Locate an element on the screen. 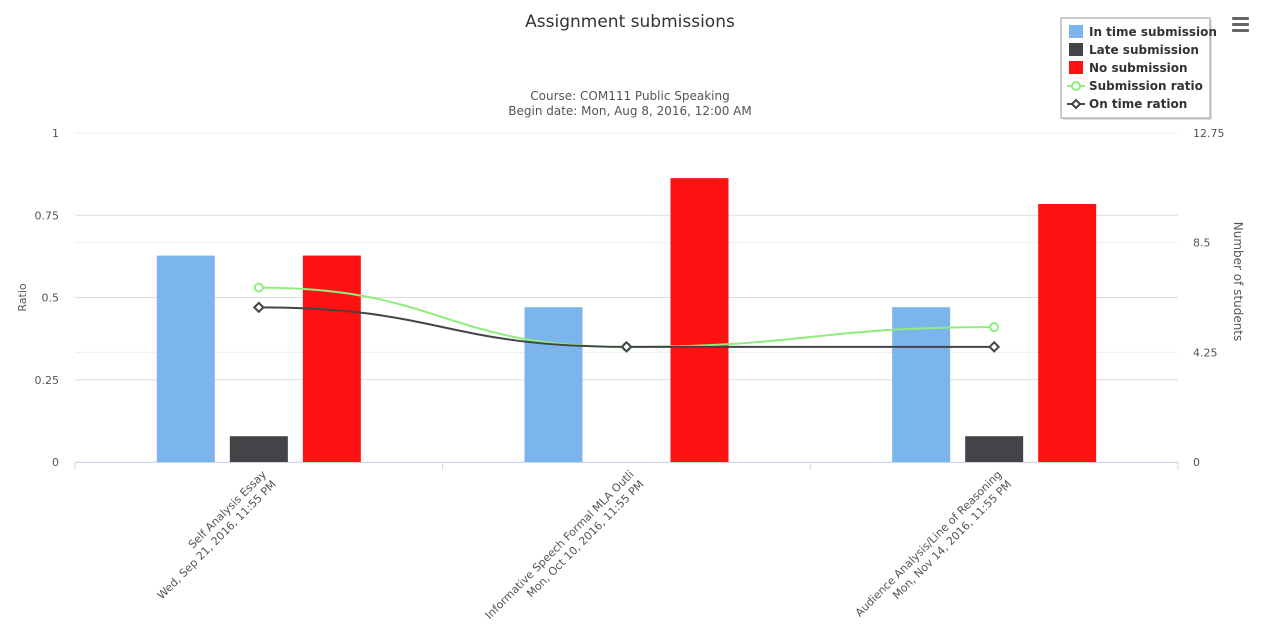 Image resolution: width=1263 pixels, height=627 pixels. y-right-tick-label: 8.5 is located at coordinates (1202, 243).